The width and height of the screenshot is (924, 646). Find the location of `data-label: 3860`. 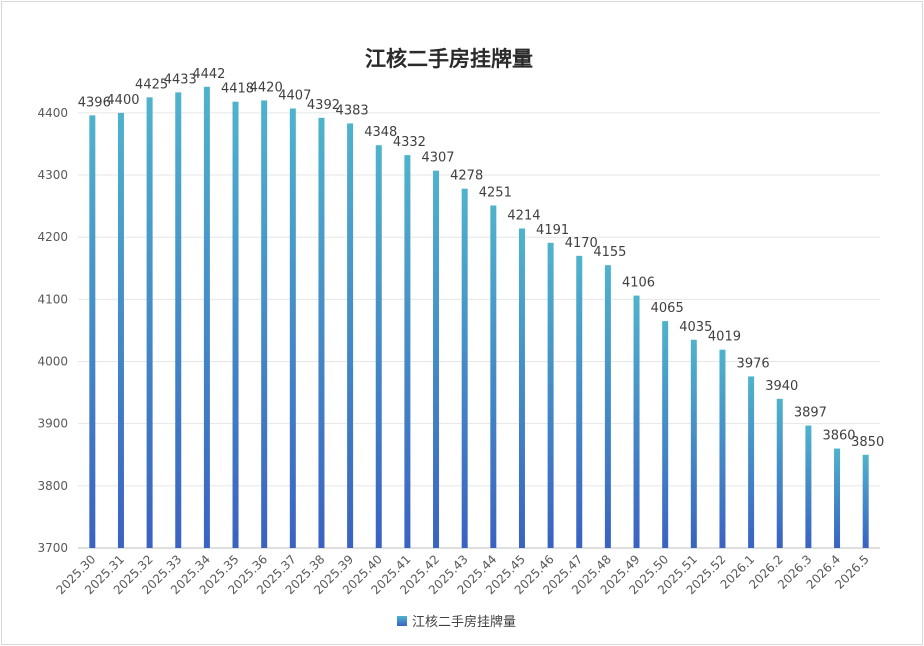

data-label: 3860 is located at coordinates (838, 436).